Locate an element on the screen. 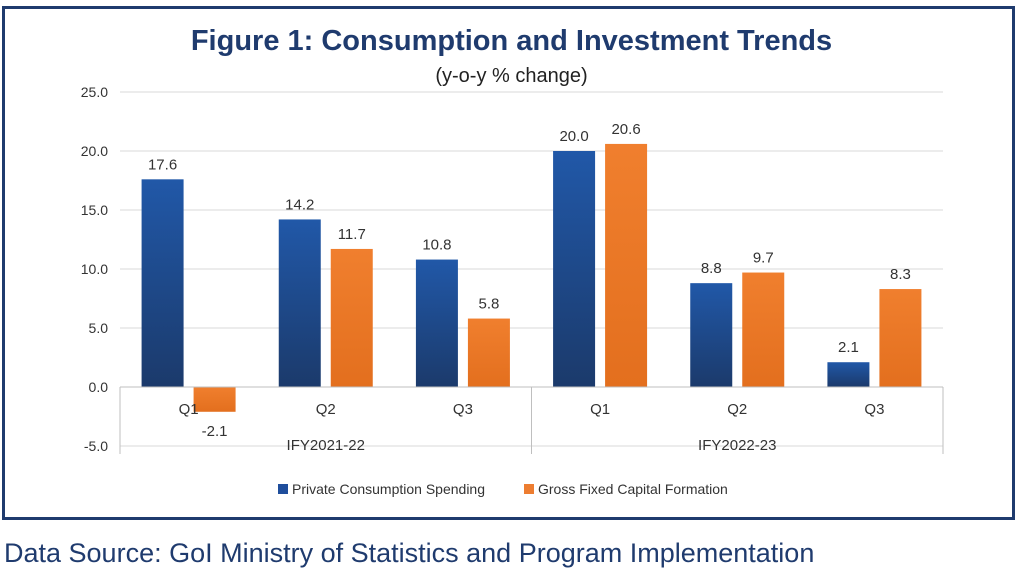  data-label: 5.8 is located at coordinates (488, 304).